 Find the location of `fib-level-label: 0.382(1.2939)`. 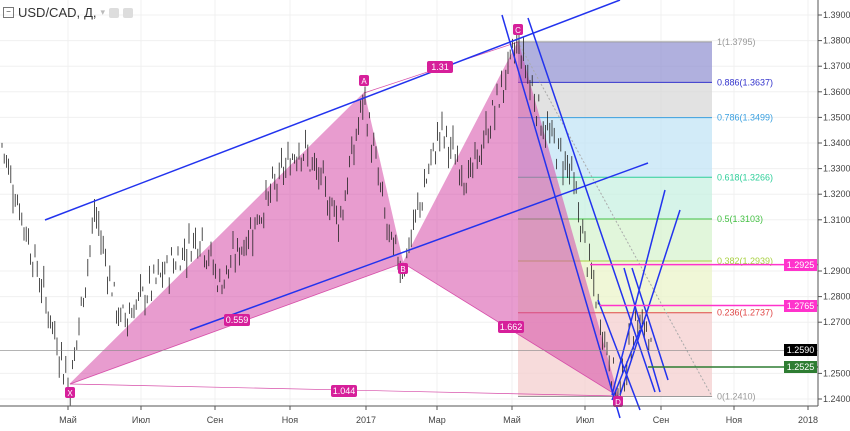

fib-level-label: 0.382(1.2939) is located at coordinates (745, 261).